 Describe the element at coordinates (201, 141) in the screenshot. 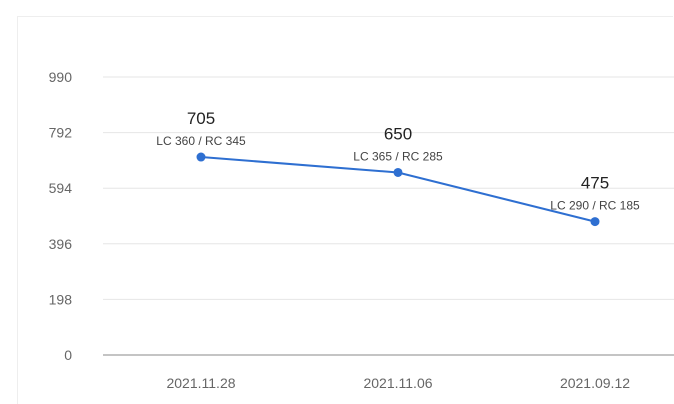

I see `data-detail-label: LC 360 / RC 345` at that location.